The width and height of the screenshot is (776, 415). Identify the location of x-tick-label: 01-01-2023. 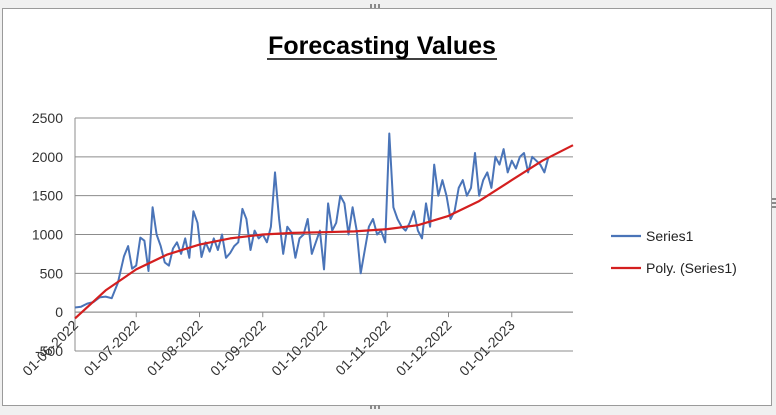
(487, 348).